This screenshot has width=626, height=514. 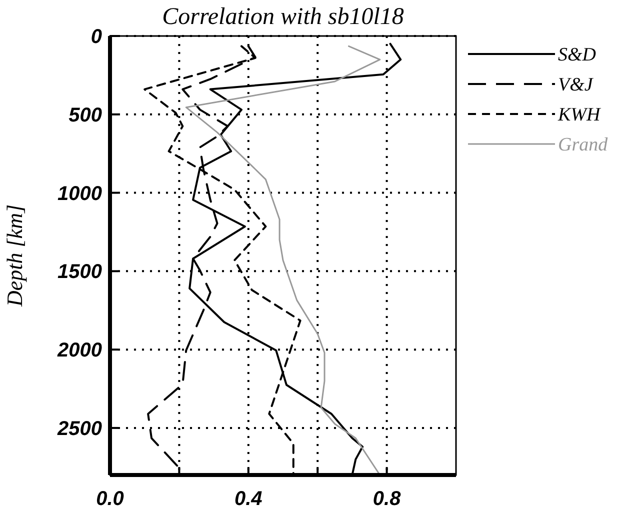 What do you see at coordinates (96, 37) in the screenshot?
I see `y-tick-label: 0` at bounding box center [96, 37].